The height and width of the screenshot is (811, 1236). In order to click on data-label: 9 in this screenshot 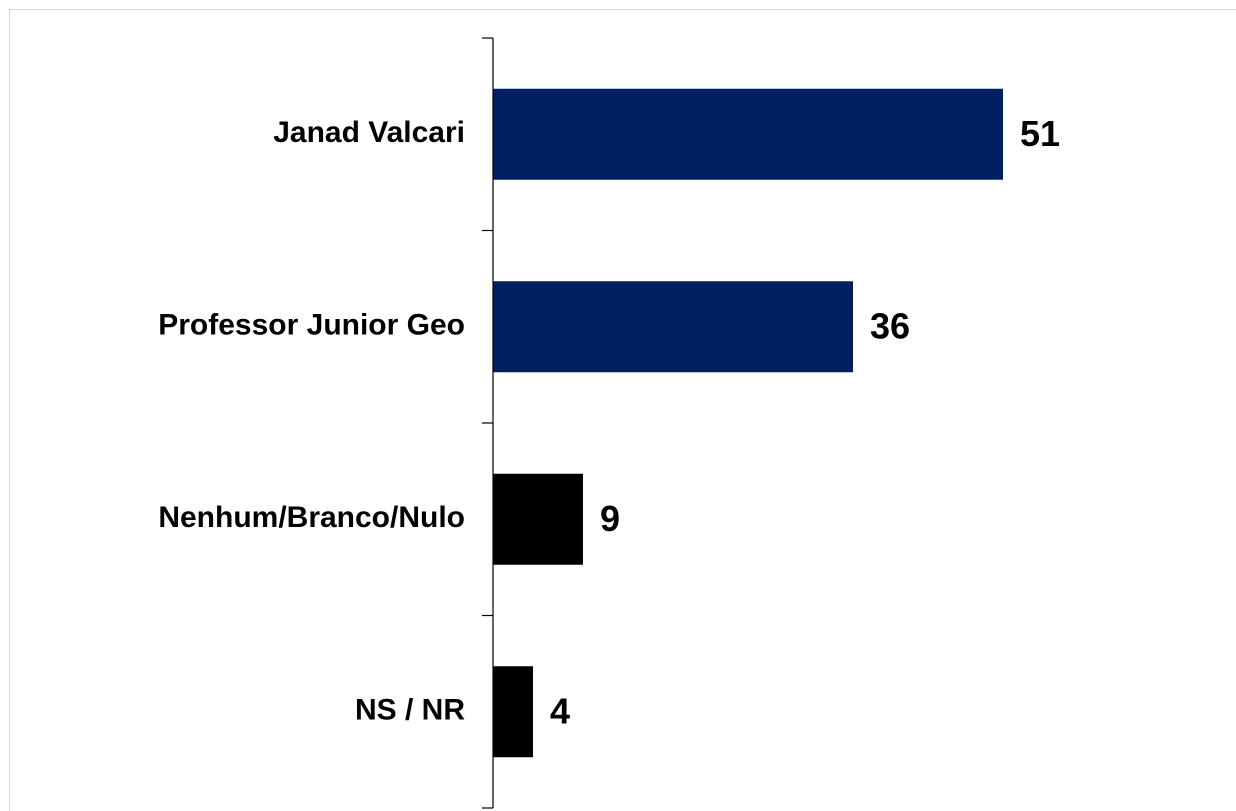, I will do `click(610, 518)`.